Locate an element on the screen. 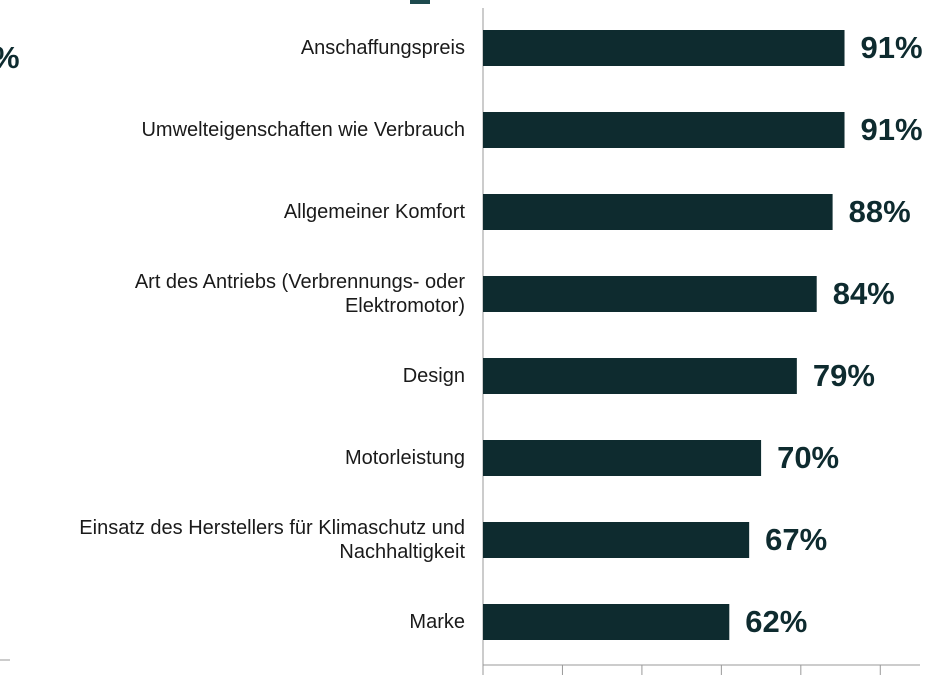 The image size is (936, 675). value-label: 67% is located at coordinates (796, 539).